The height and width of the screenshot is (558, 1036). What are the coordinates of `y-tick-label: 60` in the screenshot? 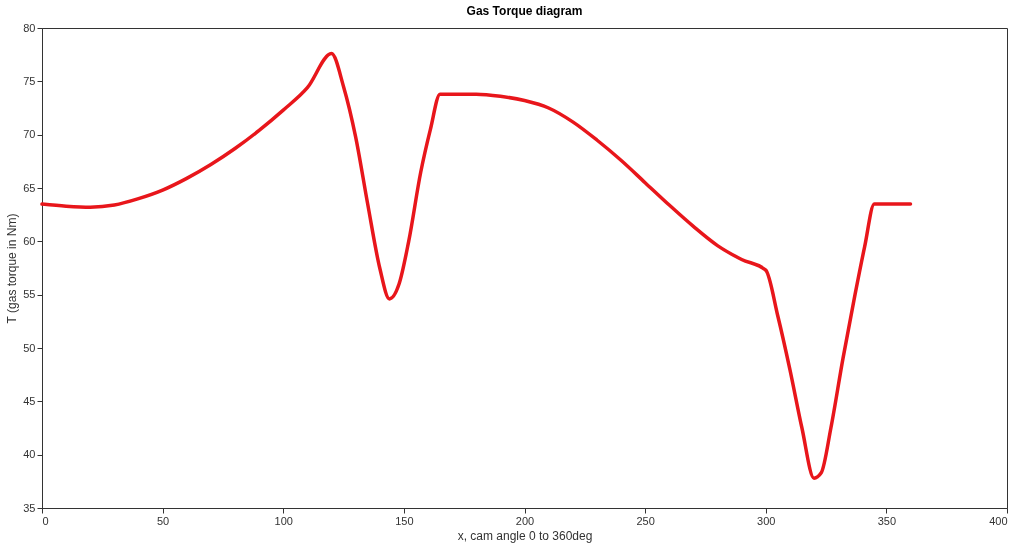 It's located at (29, 240).